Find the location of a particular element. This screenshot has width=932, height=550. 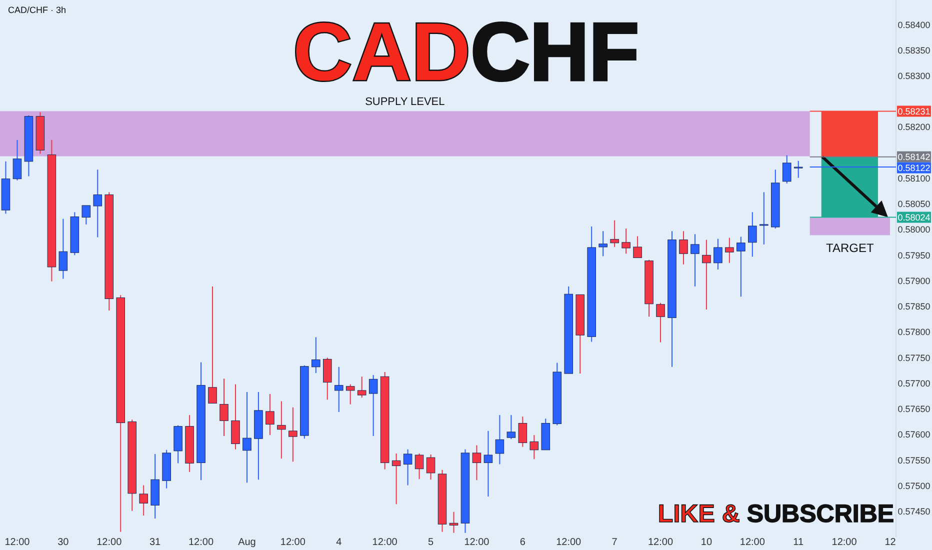

x-tick-label: 12 is located at coordinates (890, 542).